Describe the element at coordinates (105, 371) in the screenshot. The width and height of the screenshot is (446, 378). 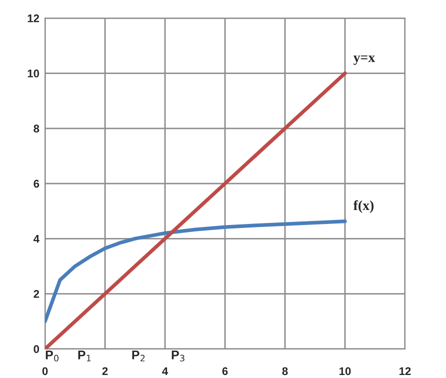
I see `x-tick-label: 2` at that location.